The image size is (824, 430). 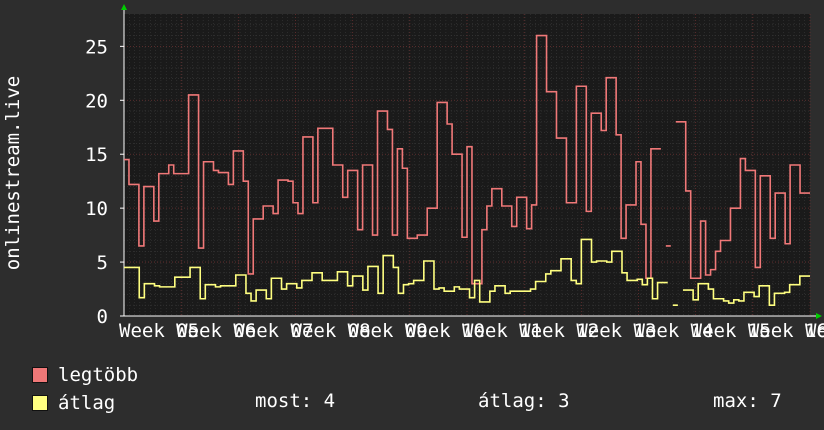 What do you see at coordinates (331, 331) in the screenshot?
I see `x-tick-label: Week 08` at bounding box center [331, 331].